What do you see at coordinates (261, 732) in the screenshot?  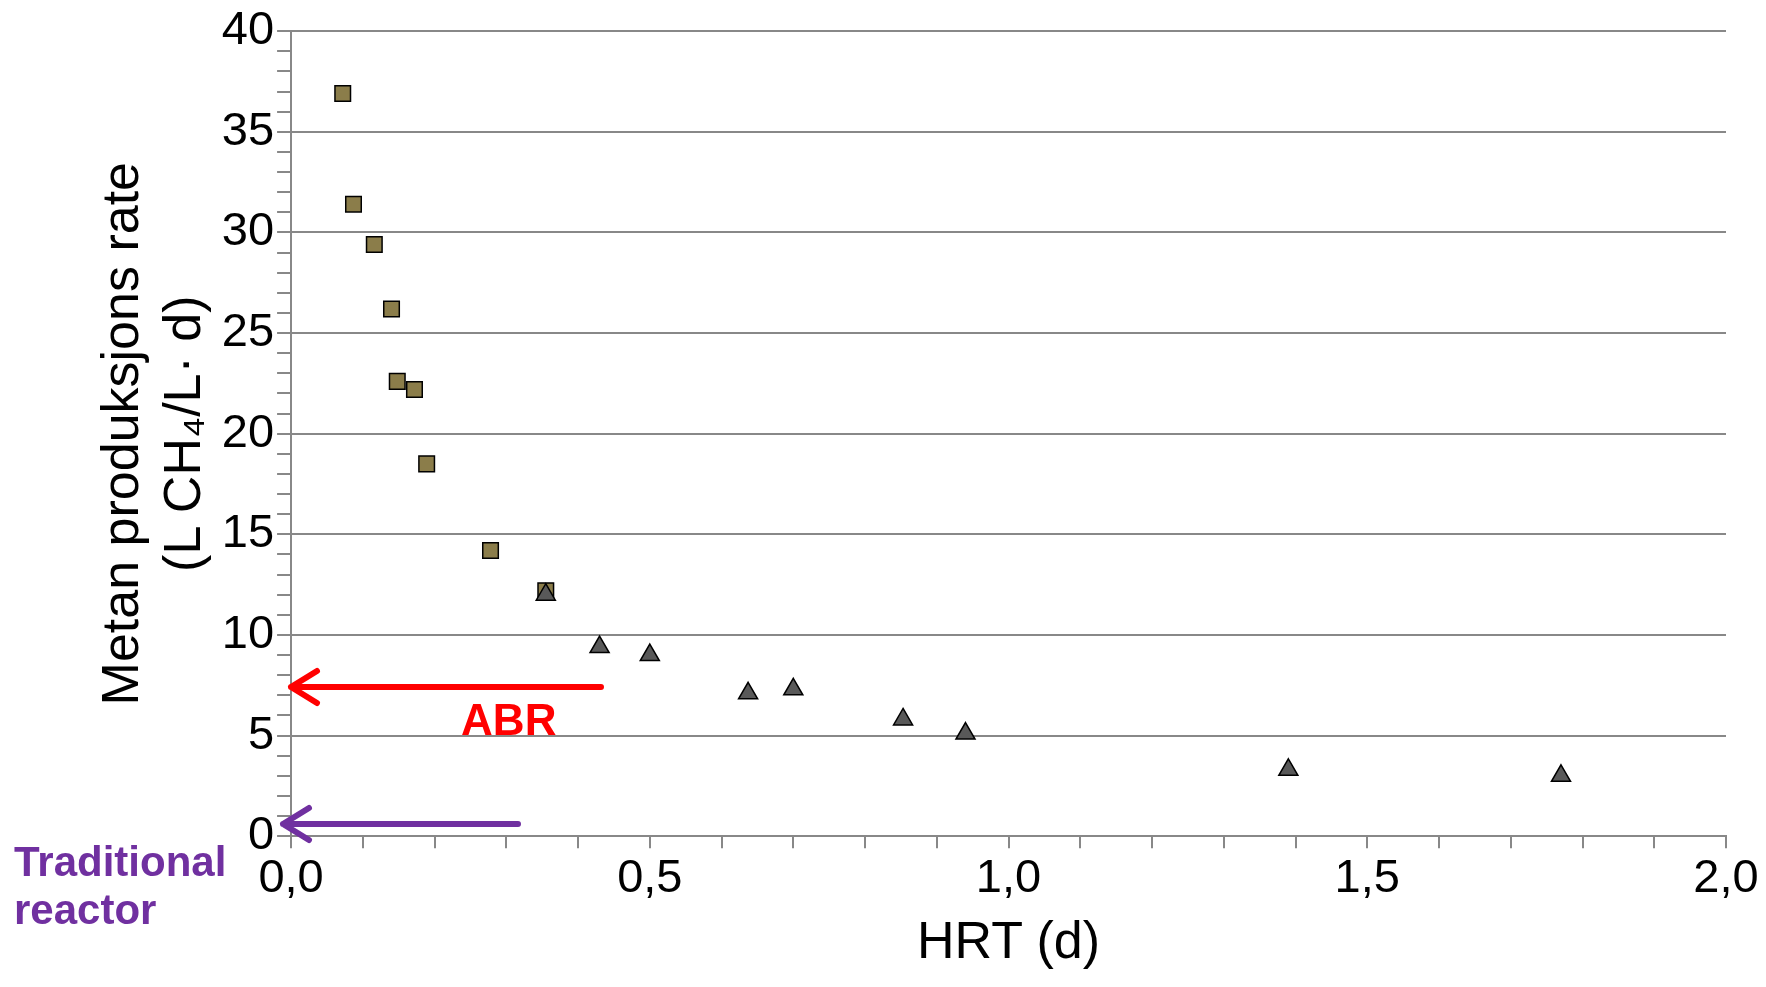 I see `y-tick-label: 5` at bounding box center [261, 732].